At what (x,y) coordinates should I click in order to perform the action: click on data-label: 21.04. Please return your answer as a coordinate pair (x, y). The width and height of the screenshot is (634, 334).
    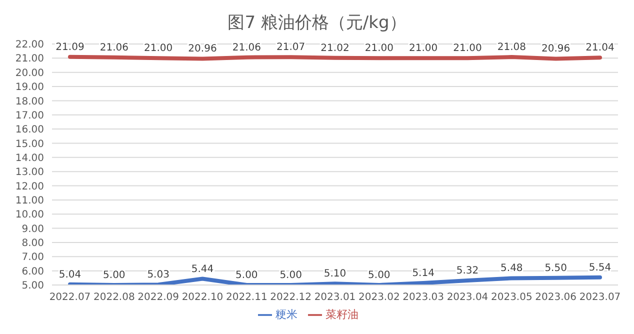
    Looking at the image, I should click on (600, 48).